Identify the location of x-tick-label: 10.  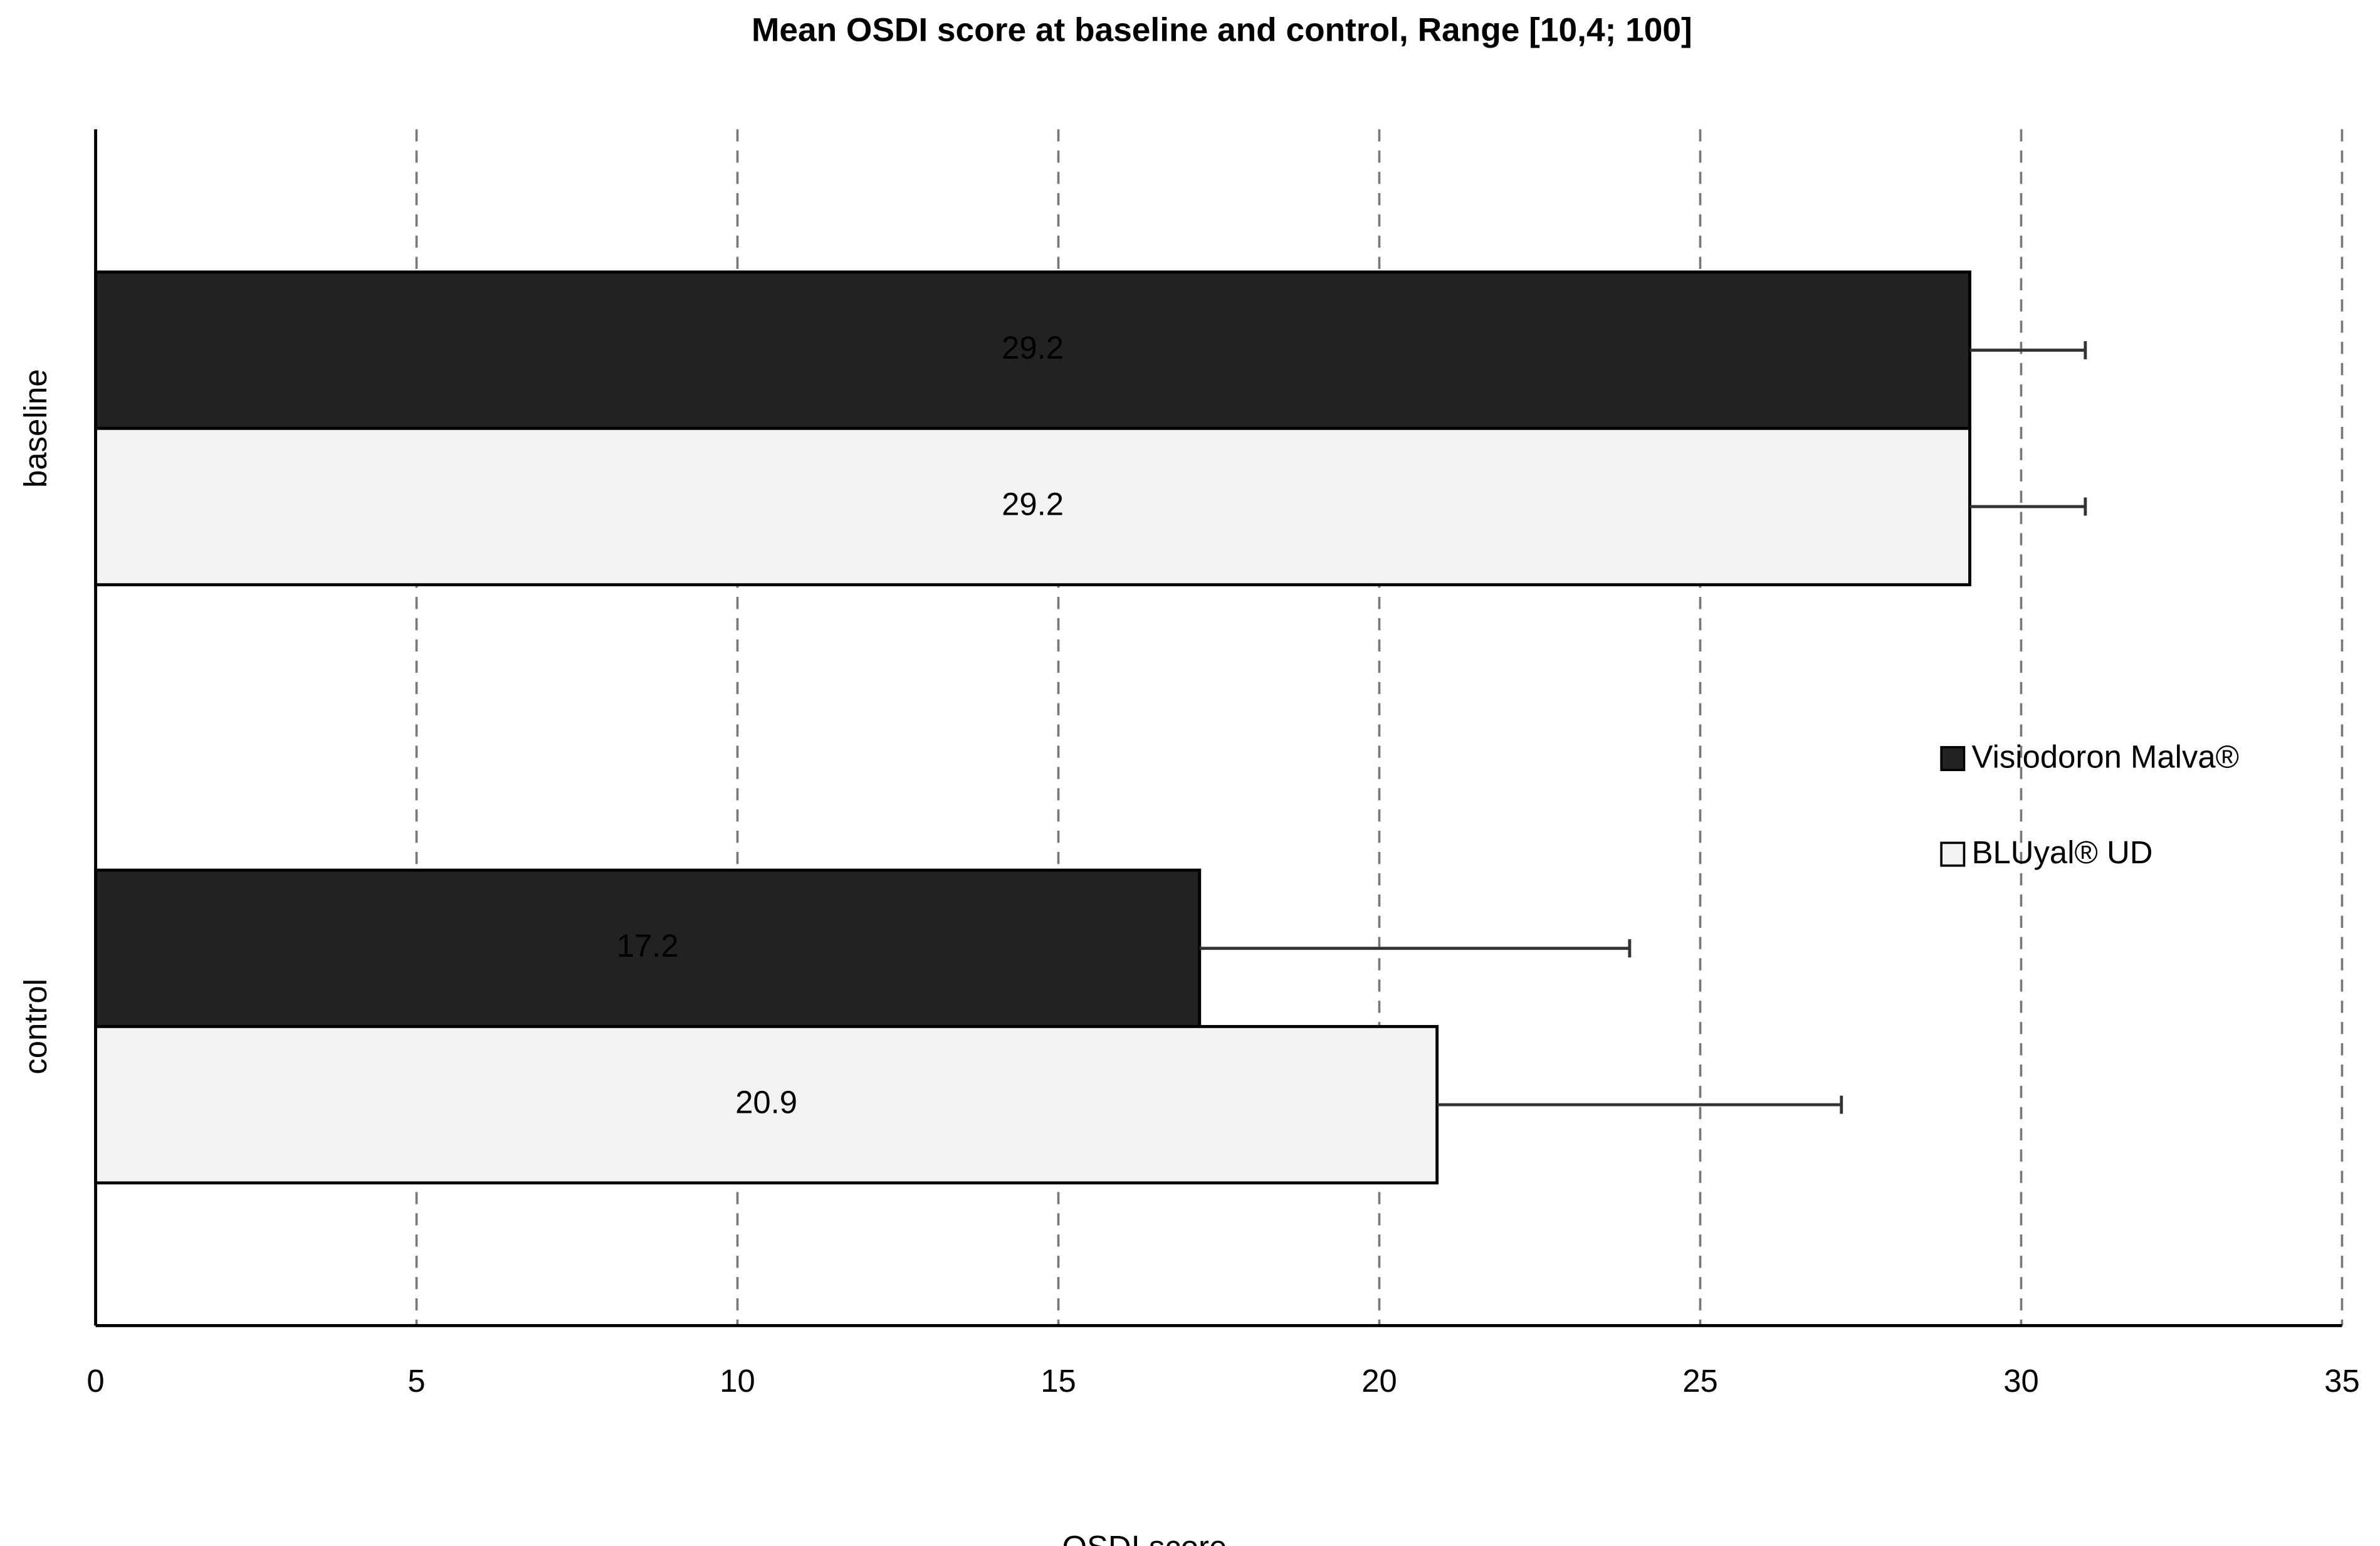
(738, 1381).